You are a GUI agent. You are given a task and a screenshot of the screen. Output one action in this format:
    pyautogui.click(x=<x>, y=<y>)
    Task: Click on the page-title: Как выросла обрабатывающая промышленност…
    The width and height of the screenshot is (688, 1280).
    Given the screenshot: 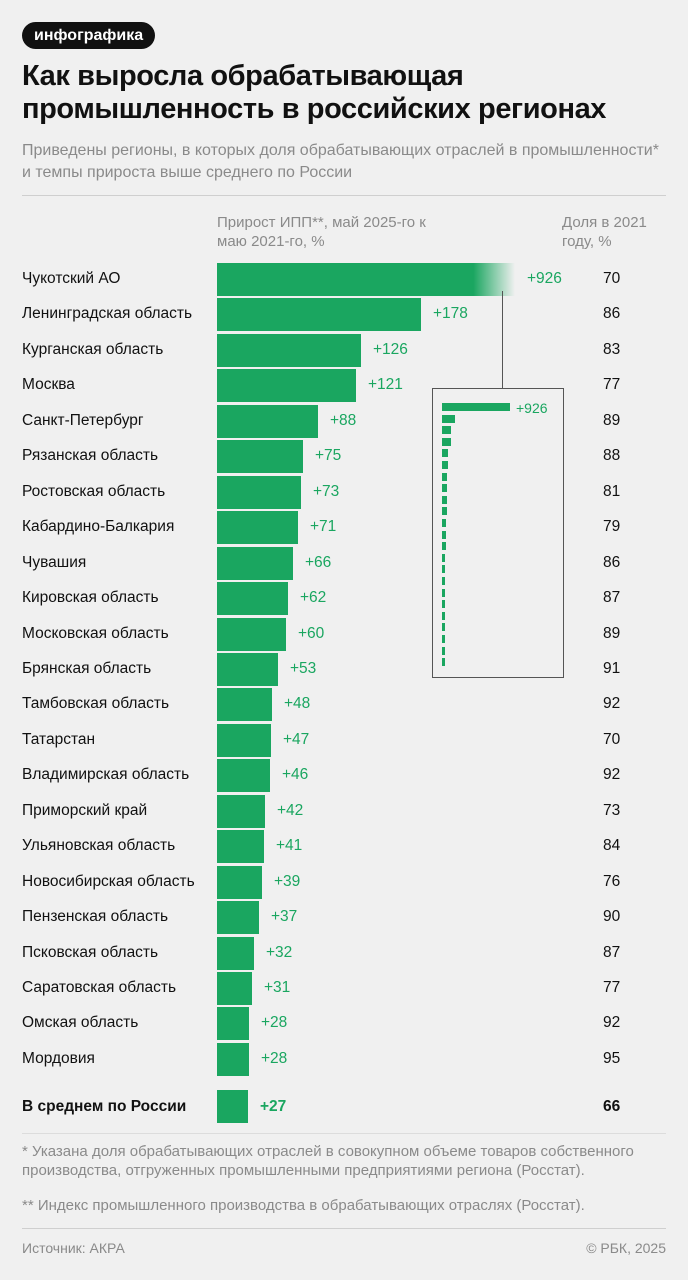 What is the action you would take?
    pyautogui.click(x=314, y=92)
    